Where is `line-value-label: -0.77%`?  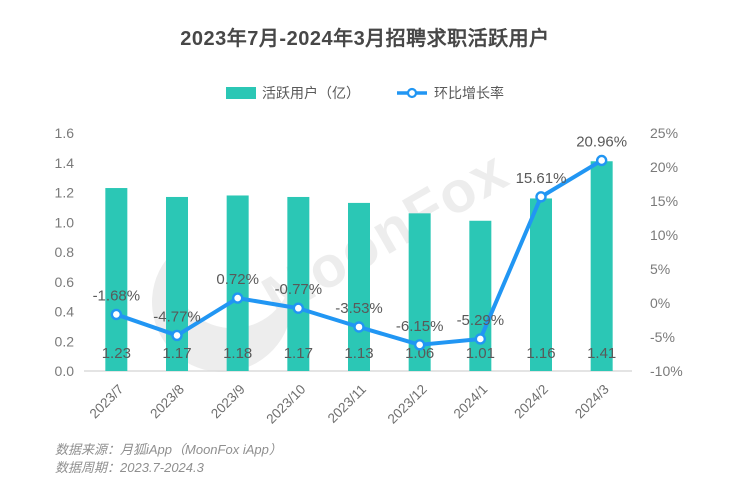
line-value-label: -0.77% is located at coordinates (299, 289).